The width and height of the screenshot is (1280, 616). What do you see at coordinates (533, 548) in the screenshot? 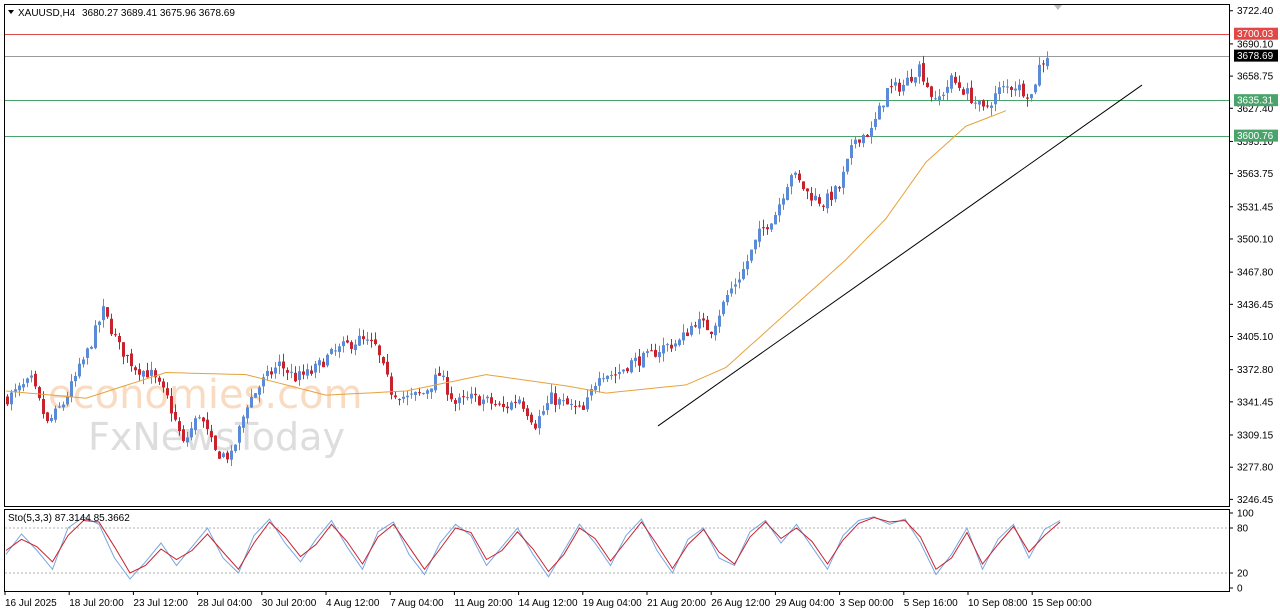
I see `stoch-line-main` at bounding box center [533, 548].